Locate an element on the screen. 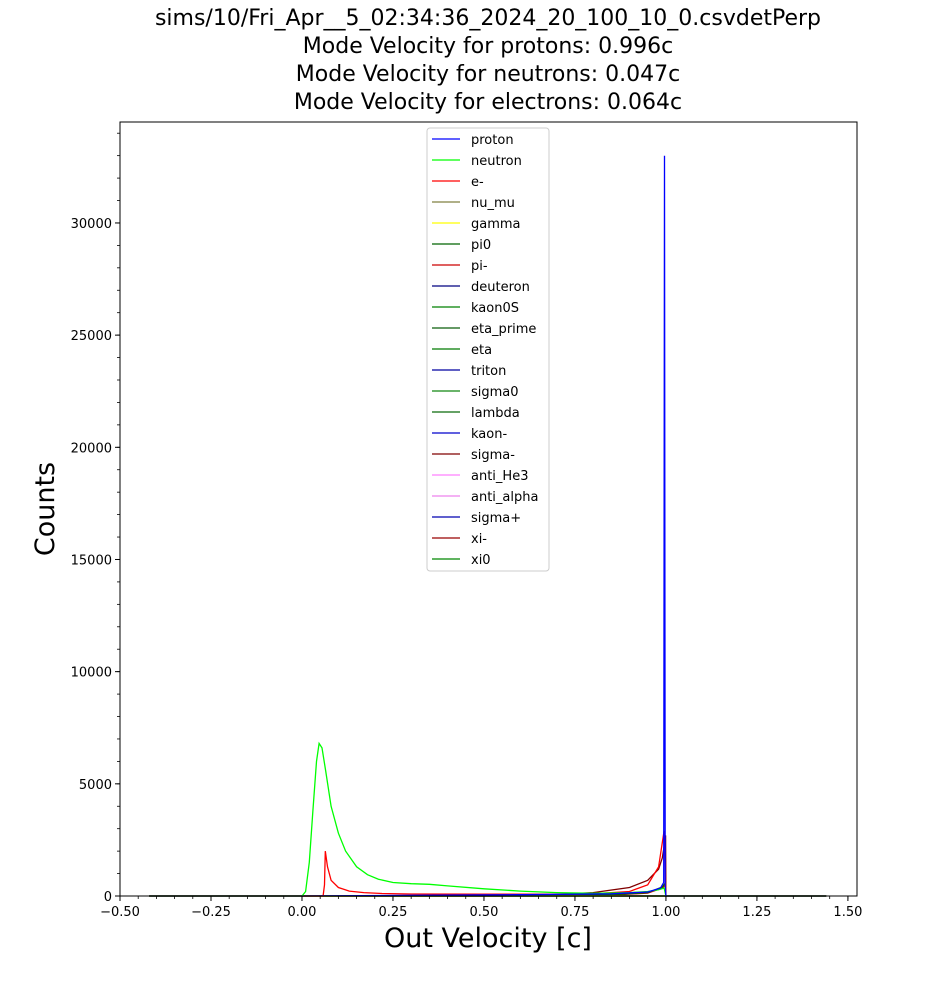 This screenshot has width=952, height=1006. legend-label-anti-he3: anti_He3 is located at coordinates (499, 476).